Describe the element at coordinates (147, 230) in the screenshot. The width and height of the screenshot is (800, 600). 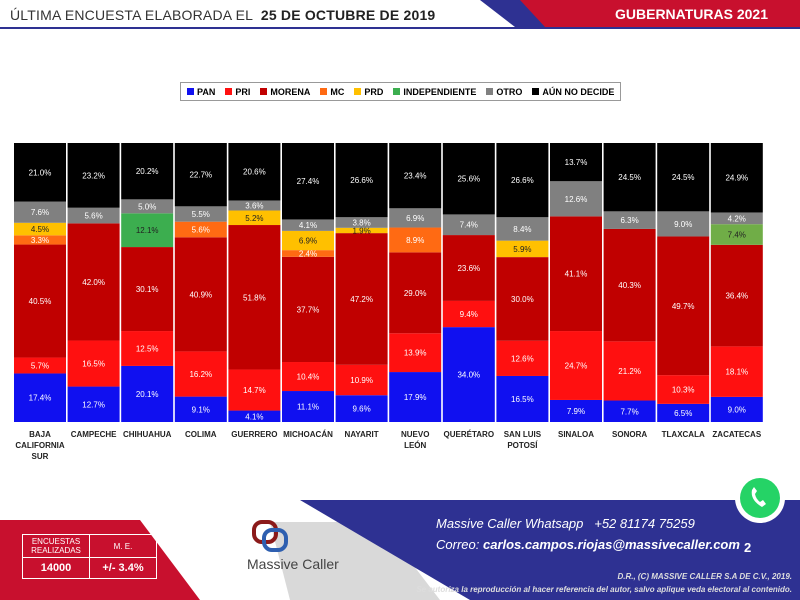
I see `data-label: 12.1%` at that location.